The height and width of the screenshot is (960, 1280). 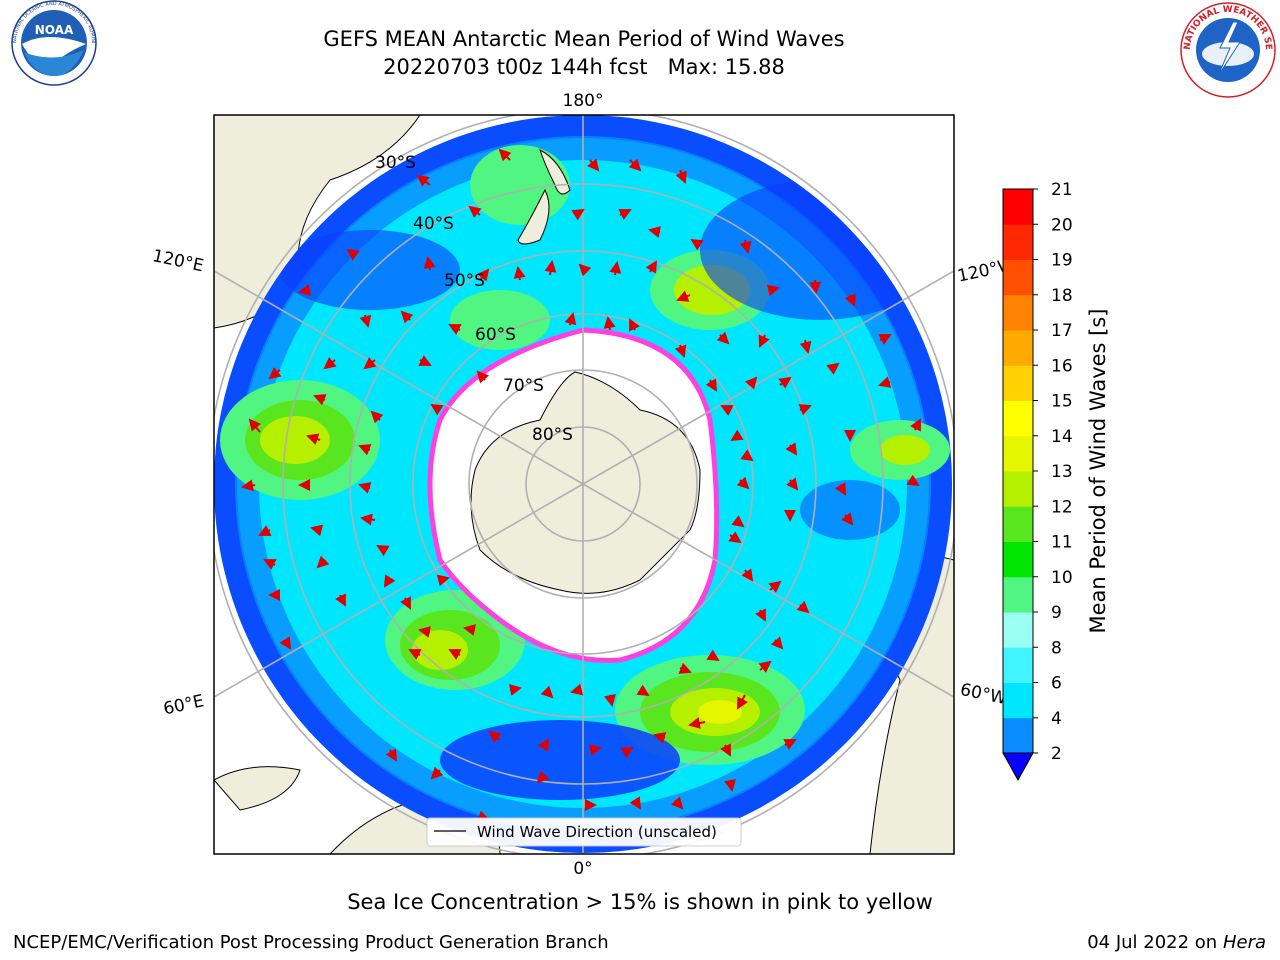 I want to click on colorbar-extend-triangle, so click(x=1018, y=767).